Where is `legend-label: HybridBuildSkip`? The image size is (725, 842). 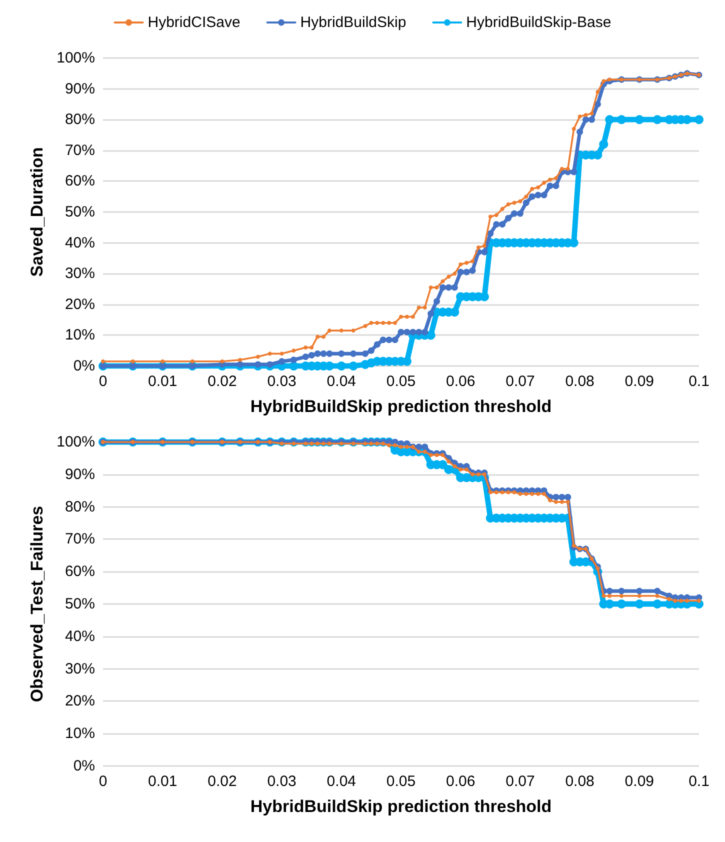 legend-label: HybridBuildSkip is located at coordinates (353, 22).